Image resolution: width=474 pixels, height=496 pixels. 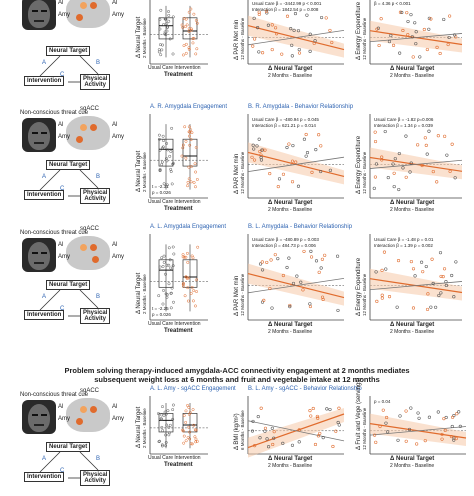 What do you see at coordinates (290, 325) in the screenshot?
I see `par-x-label: Δ Neural Target` at bounding box center [290, 325].